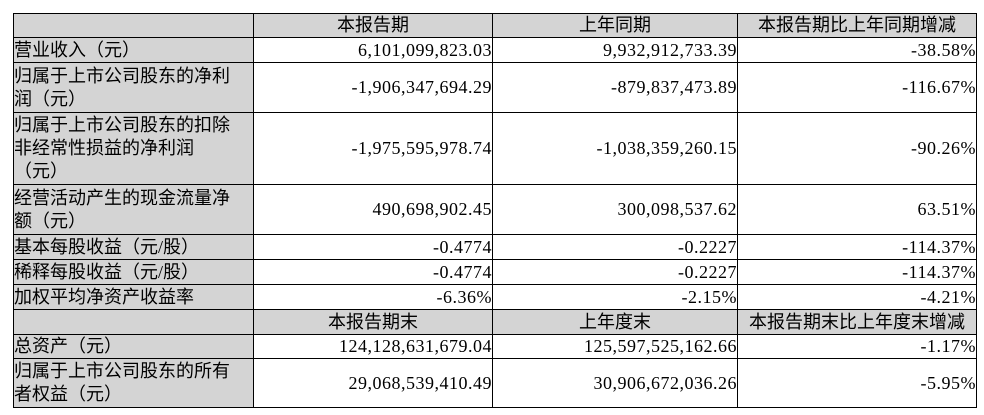  Describe the element at coordinates (373, 383) in the screenshot. I see `cell-current-period: 29,068,539,410.49` at that location.